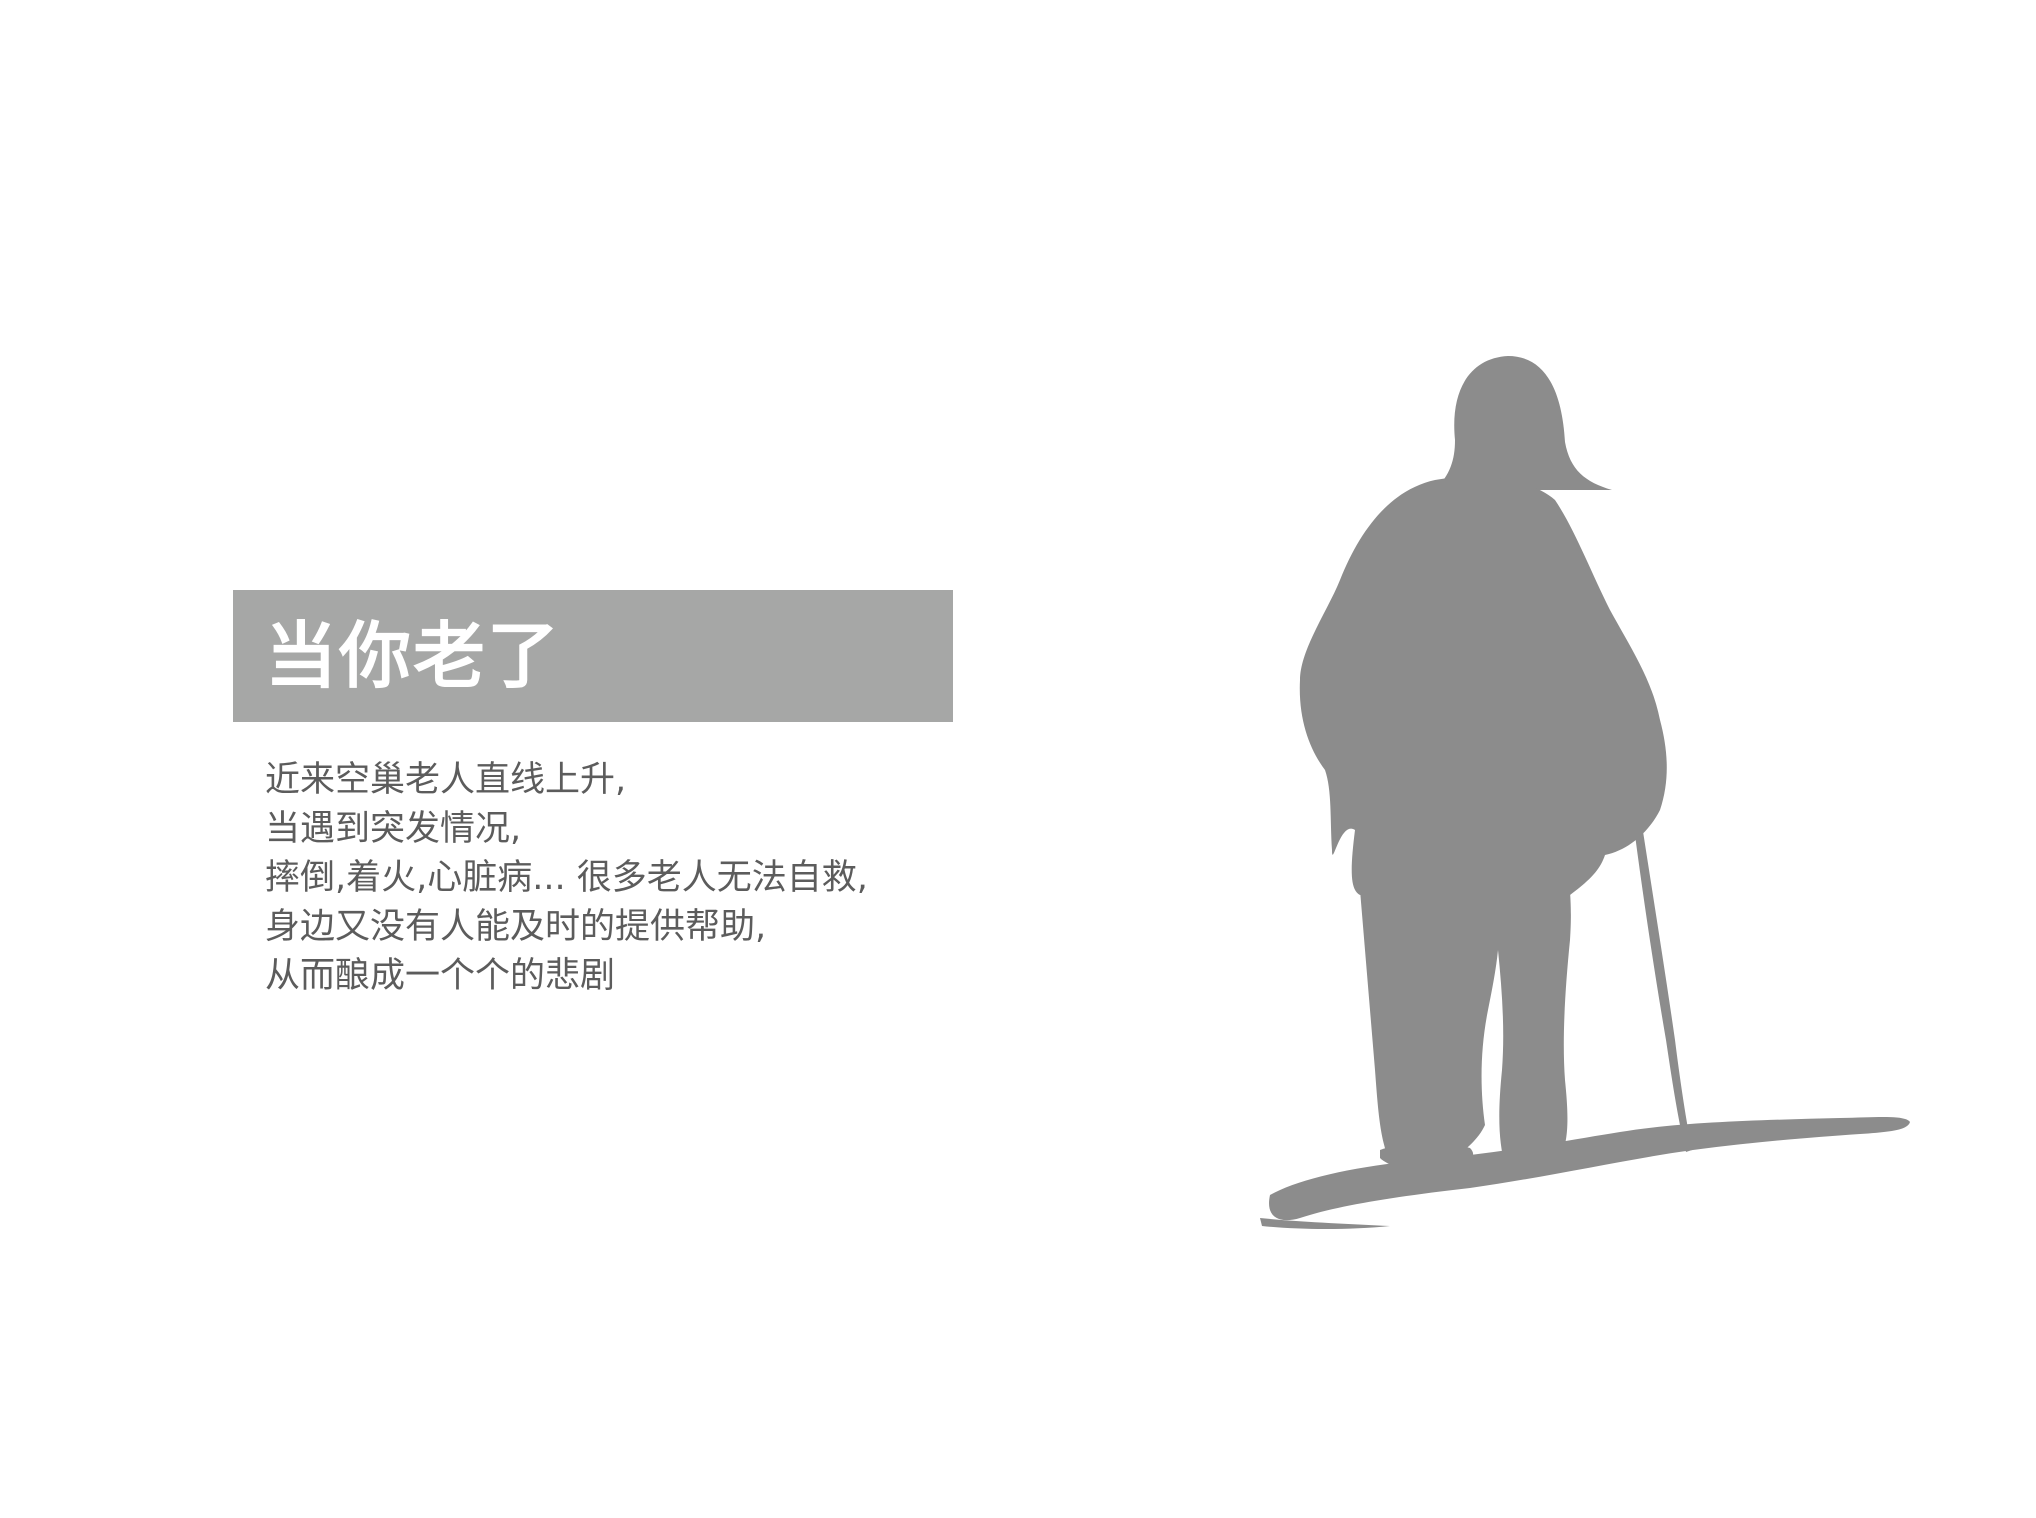 The image size is (2036, 1518). Describe the element at coordinates (393, 829) in the screenshot. I see `body-line: 当遇到突发情况,` at that location.